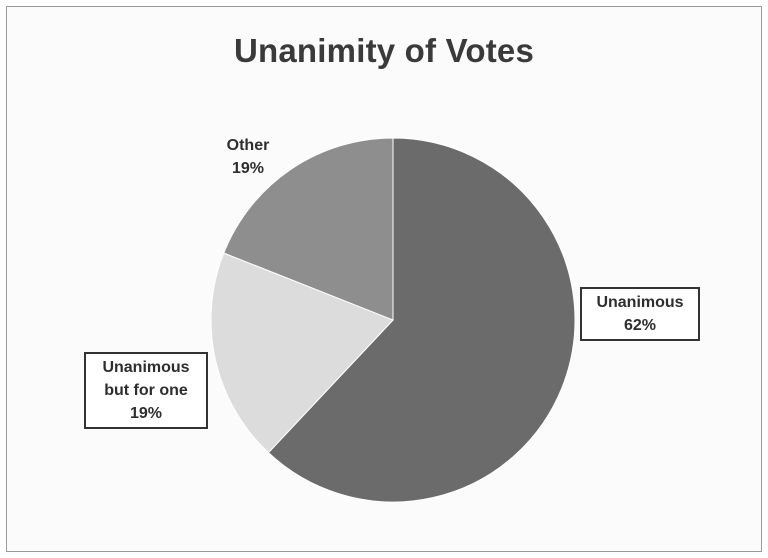  I want to click on pie-slice-other, so click(308, 229).